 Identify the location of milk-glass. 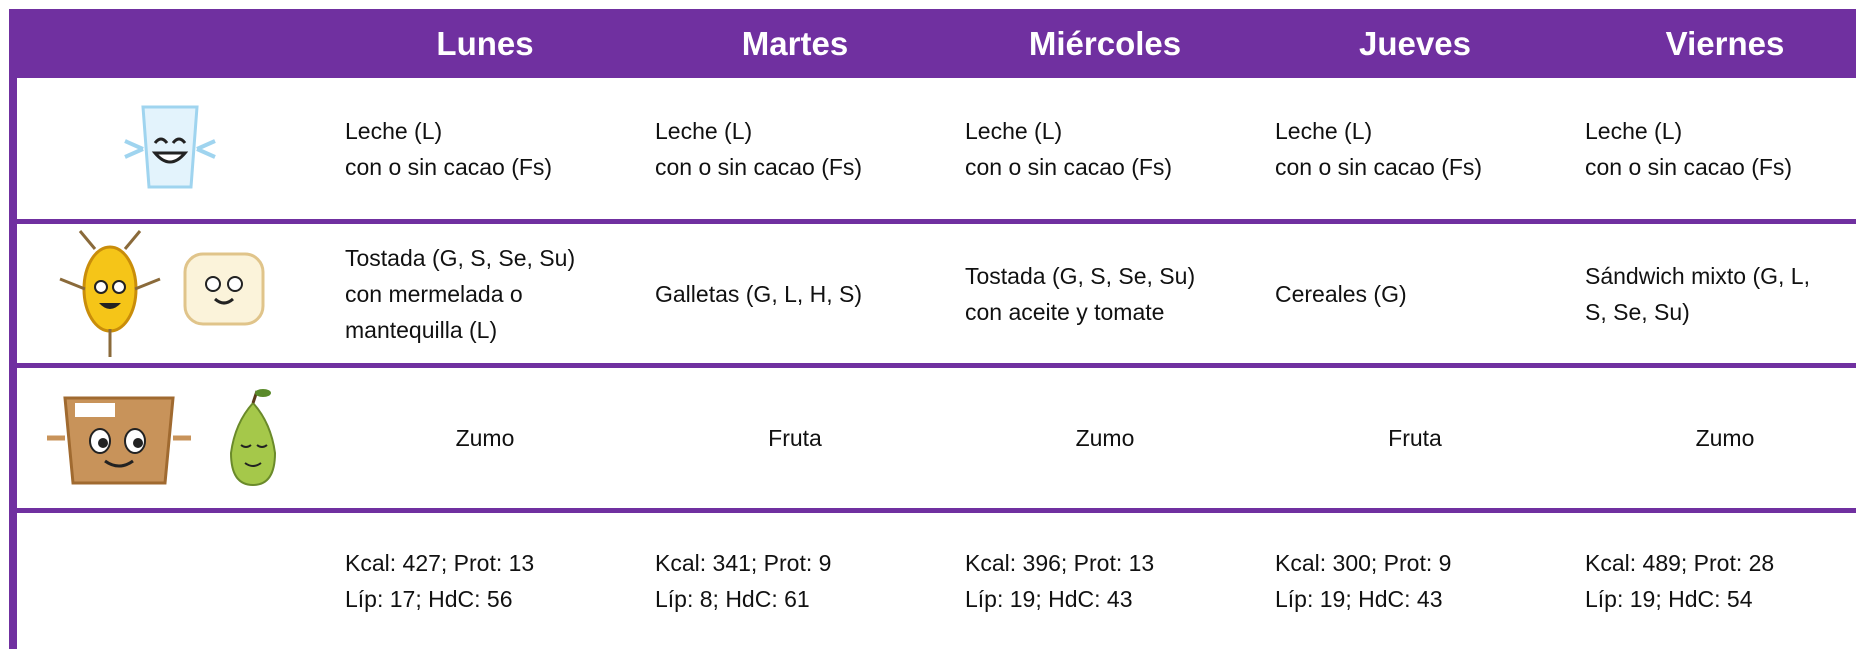
(169, 146).